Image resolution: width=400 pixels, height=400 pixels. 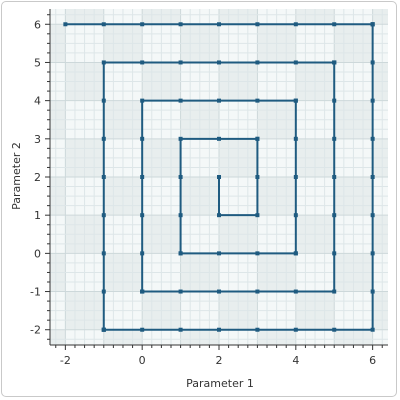 I want to click on y-tick-label: 4, so click(x=37, y=101).